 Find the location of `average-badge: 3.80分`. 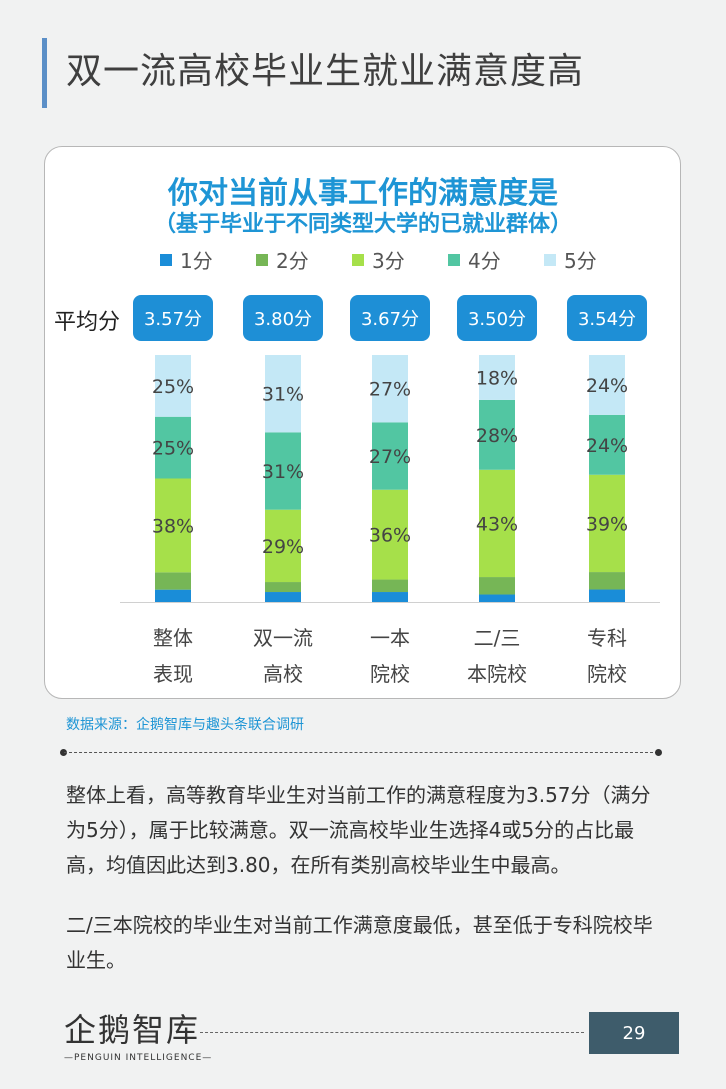

average-badge: 3.80分 is located at coordinates (283, 318).